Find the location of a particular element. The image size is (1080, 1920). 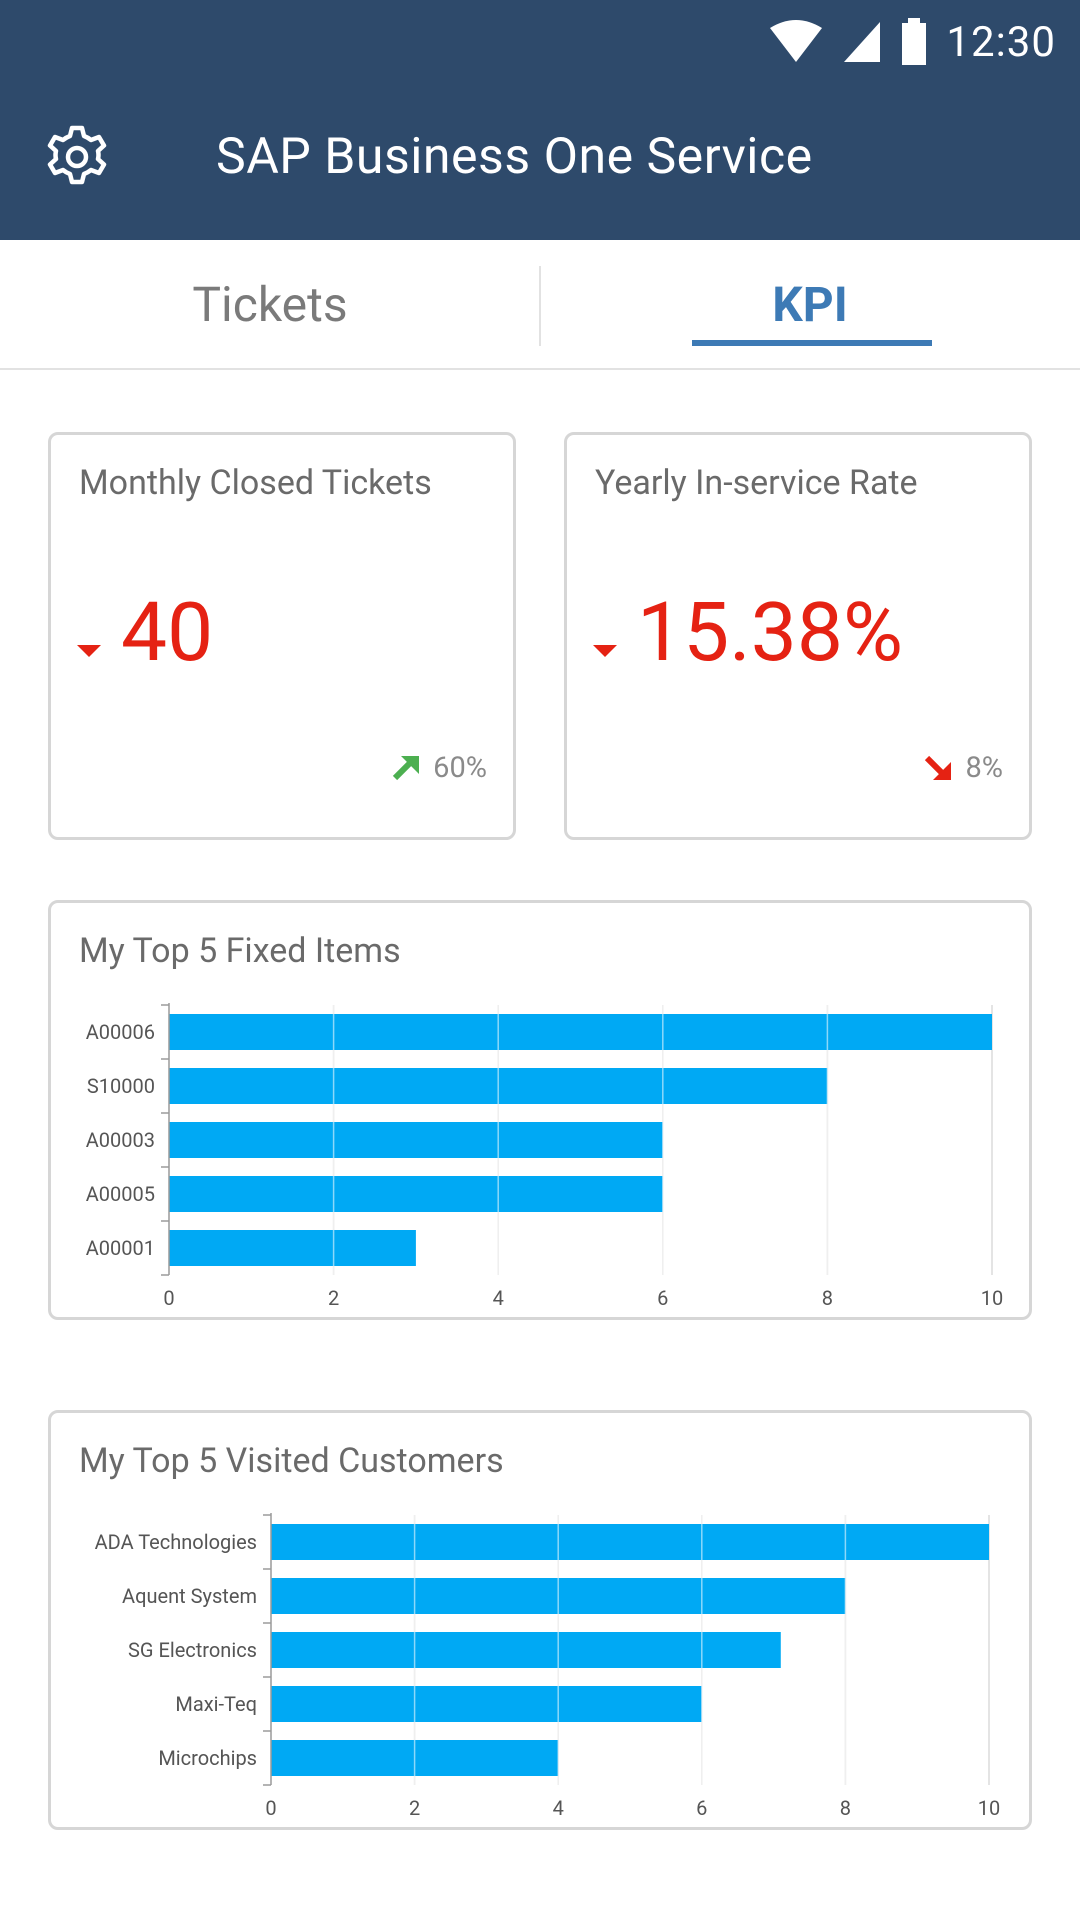

chart-title: My Top 5 Visited Customers is located at coordinates (291, 1461).